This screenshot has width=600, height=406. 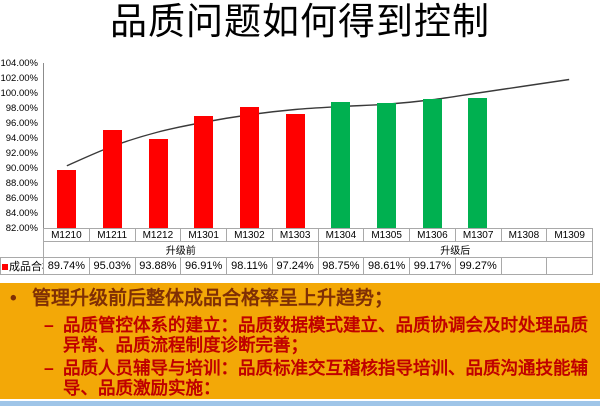 I want to click on category-cell-M1212: M1212, so click(x=158, y=235).